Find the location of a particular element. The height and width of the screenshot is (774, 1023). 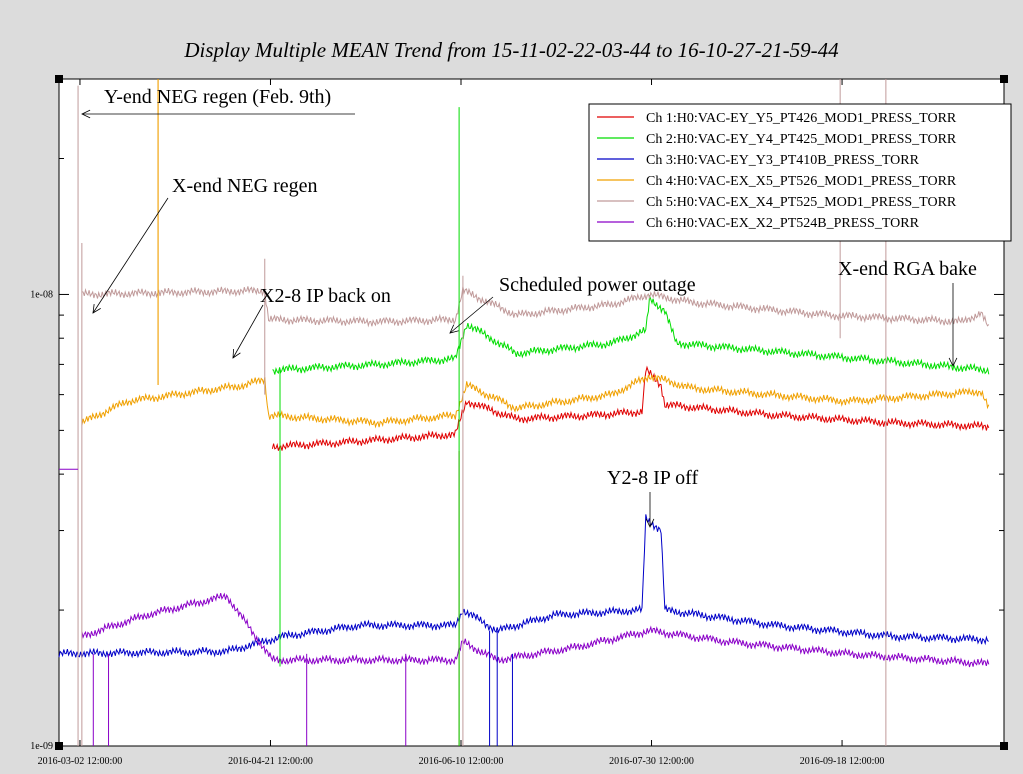

x-tick-label: 2016-09-18 12:00:00 is located at coordinates (842, 761).